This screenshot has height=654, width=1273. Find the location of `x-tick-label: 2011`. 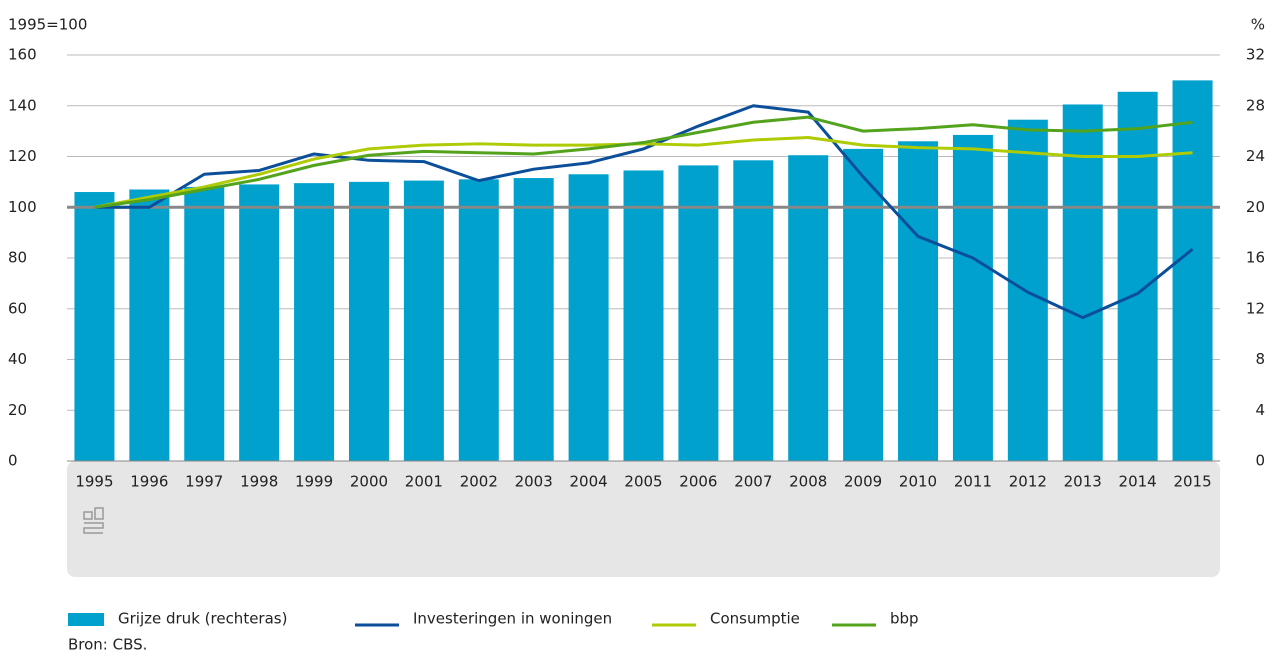

x-tick-label: 2011 is located at coordinates (973, 482).